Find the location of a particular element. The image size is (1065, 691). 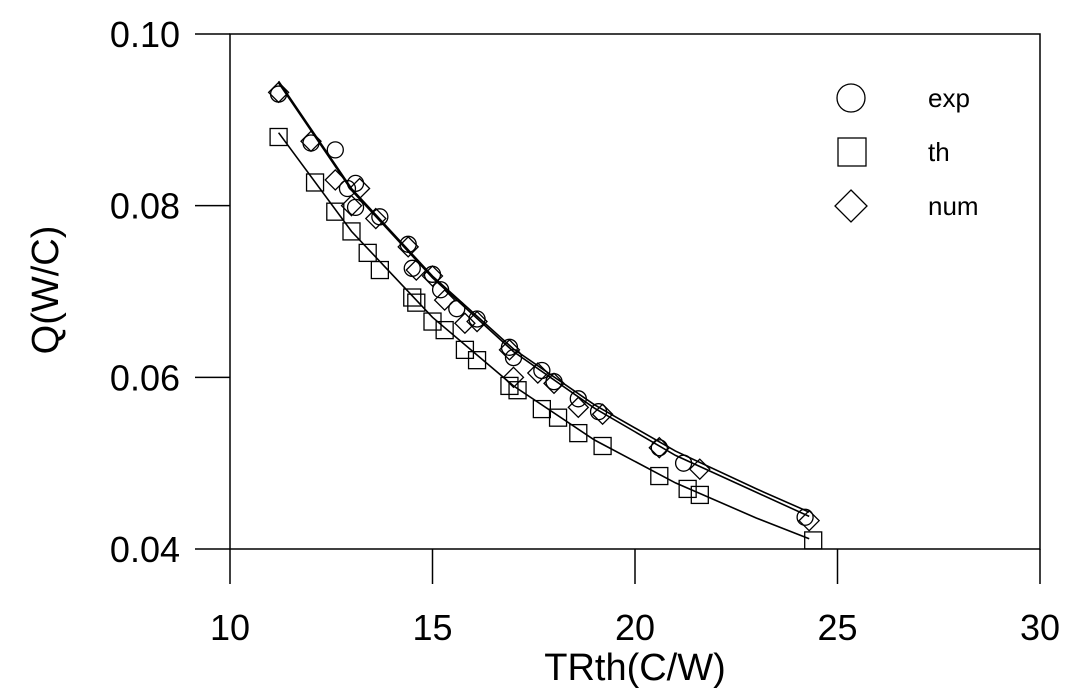

y-tick-label: 0.10 is located at coordinates (145, 34).